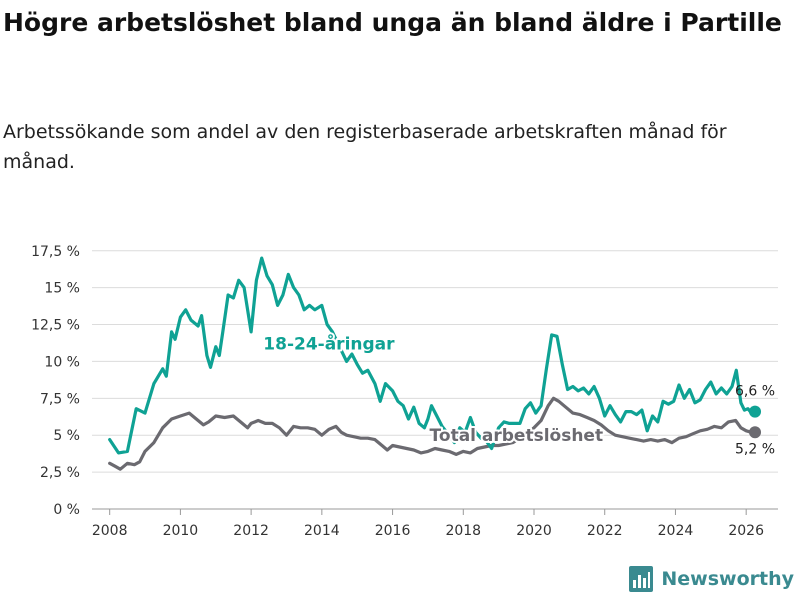  What do you see at coordinates (66, 436) in the screenshot?
I see `y-tick-label: 5 %` at bounding box center [66, 436].